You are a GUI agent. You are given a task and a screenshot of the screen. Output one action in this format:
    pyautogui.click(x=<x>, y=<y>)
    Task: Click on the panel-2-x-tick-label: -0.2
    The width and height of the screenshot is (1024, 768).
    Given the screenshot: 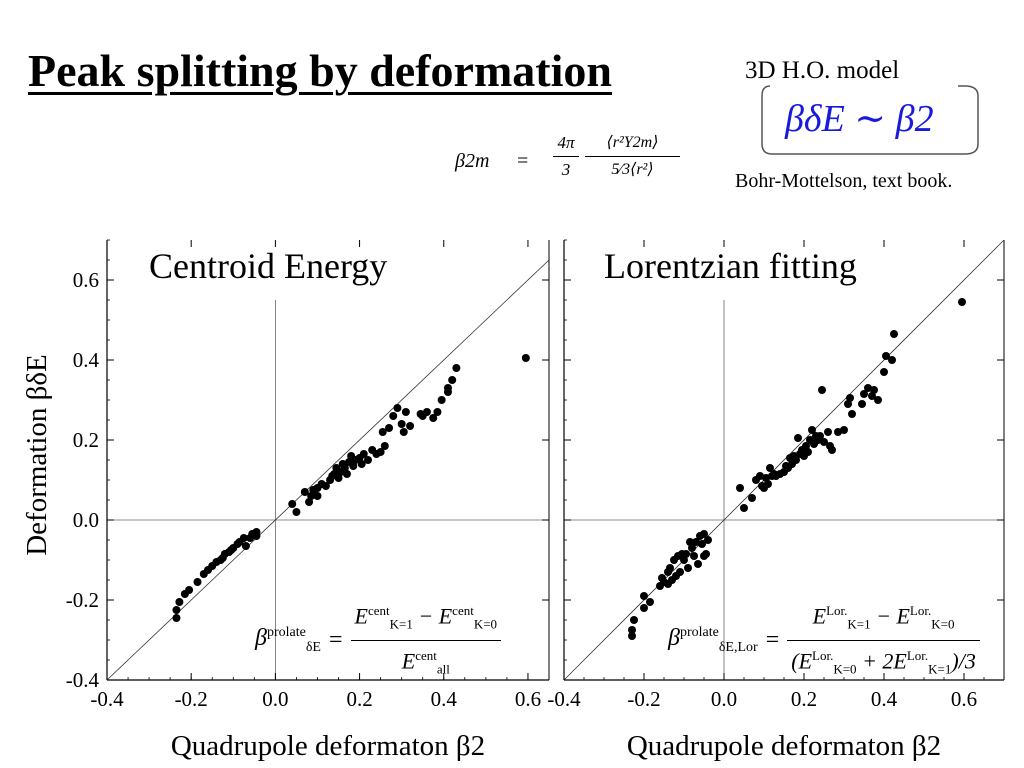 What is the action you would take?
    pyautogui.click(x=643, y=699)
    